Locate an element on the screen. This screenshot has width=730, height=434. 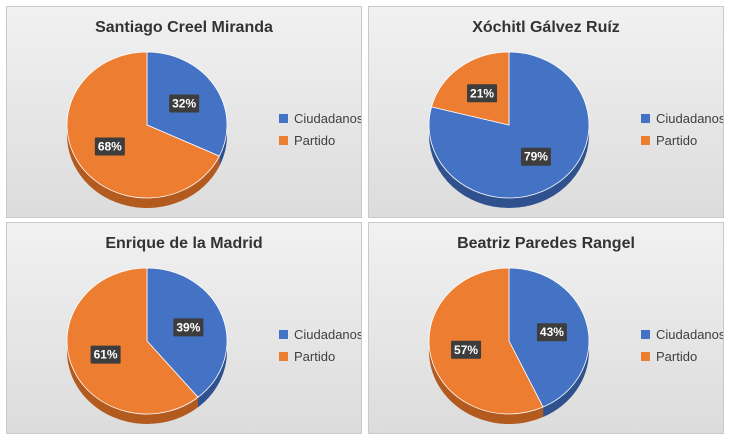
data-label-ciudadanos: 39% is located at coordinates (188, 327).